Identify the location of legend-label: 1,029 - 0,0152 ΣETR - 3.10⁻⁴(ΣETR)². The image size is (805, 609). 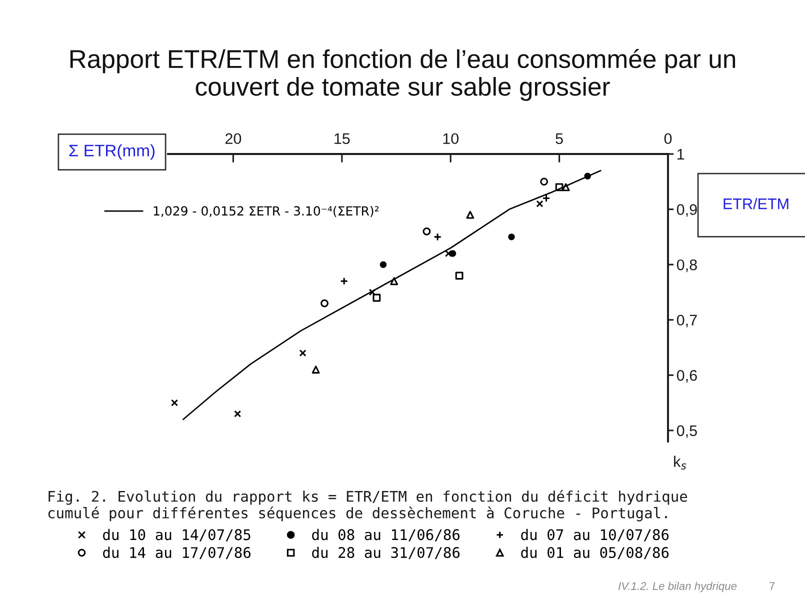
(266, 212).